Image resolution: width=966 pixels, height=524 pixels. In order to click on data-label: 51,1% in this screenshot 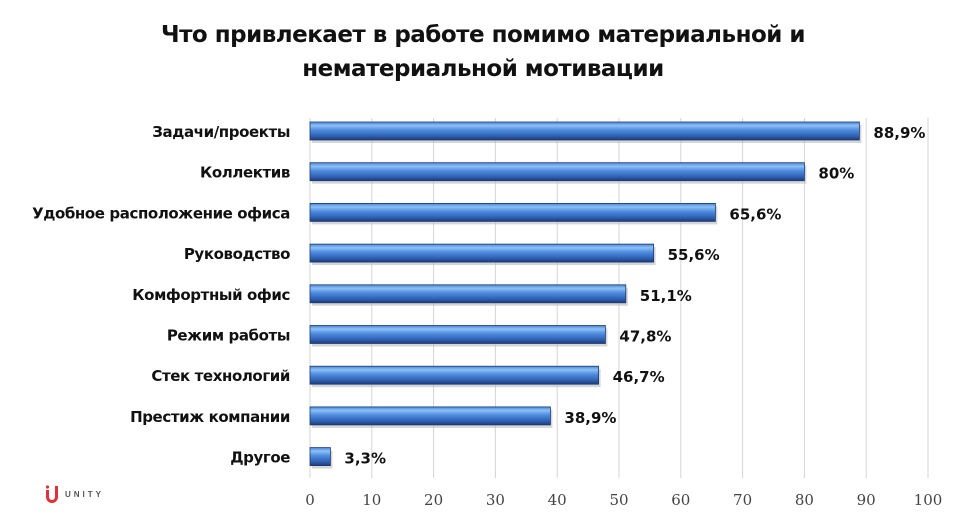, I will do `click(666, 296)`.